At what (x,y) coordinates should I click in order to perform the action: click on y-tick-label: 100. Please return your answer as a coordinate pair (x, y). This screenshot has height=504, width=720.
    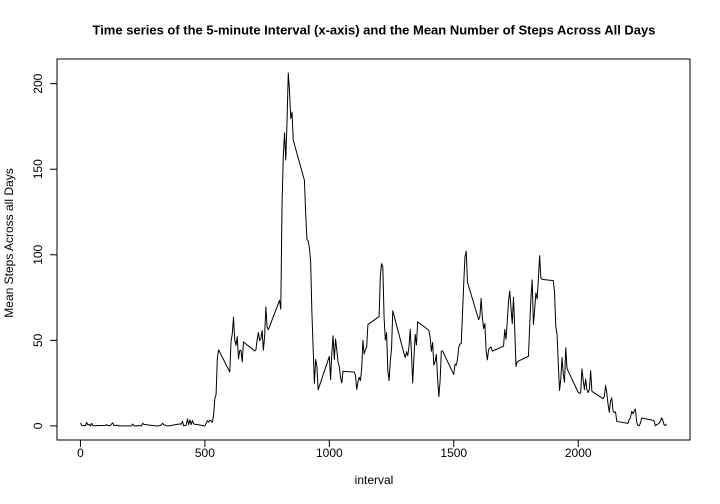
    Looking at the image, I should click on (38, 254).